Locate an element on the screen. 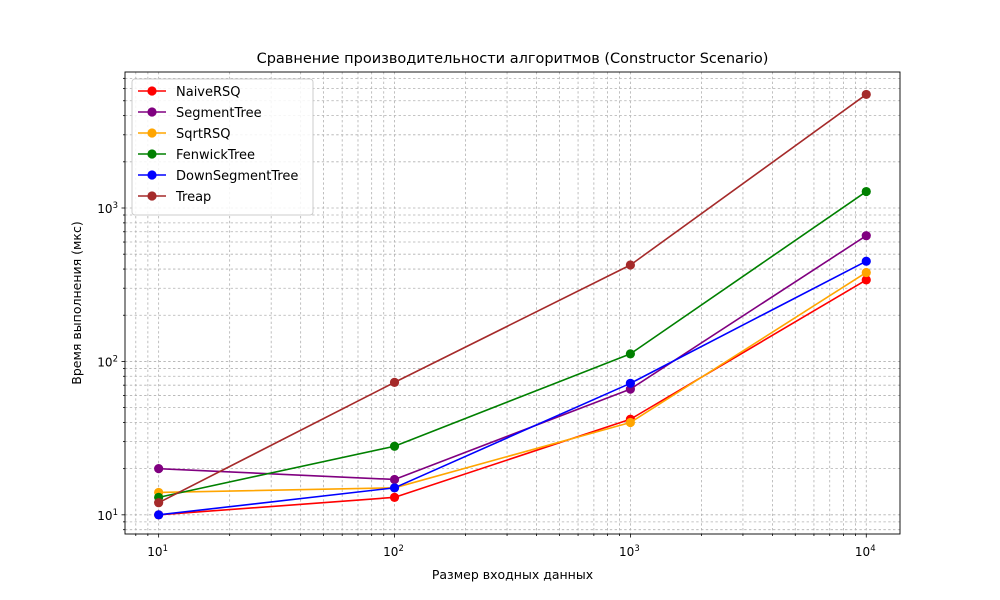  legend-item: FenwickTree is located at coordinates (196, 155).